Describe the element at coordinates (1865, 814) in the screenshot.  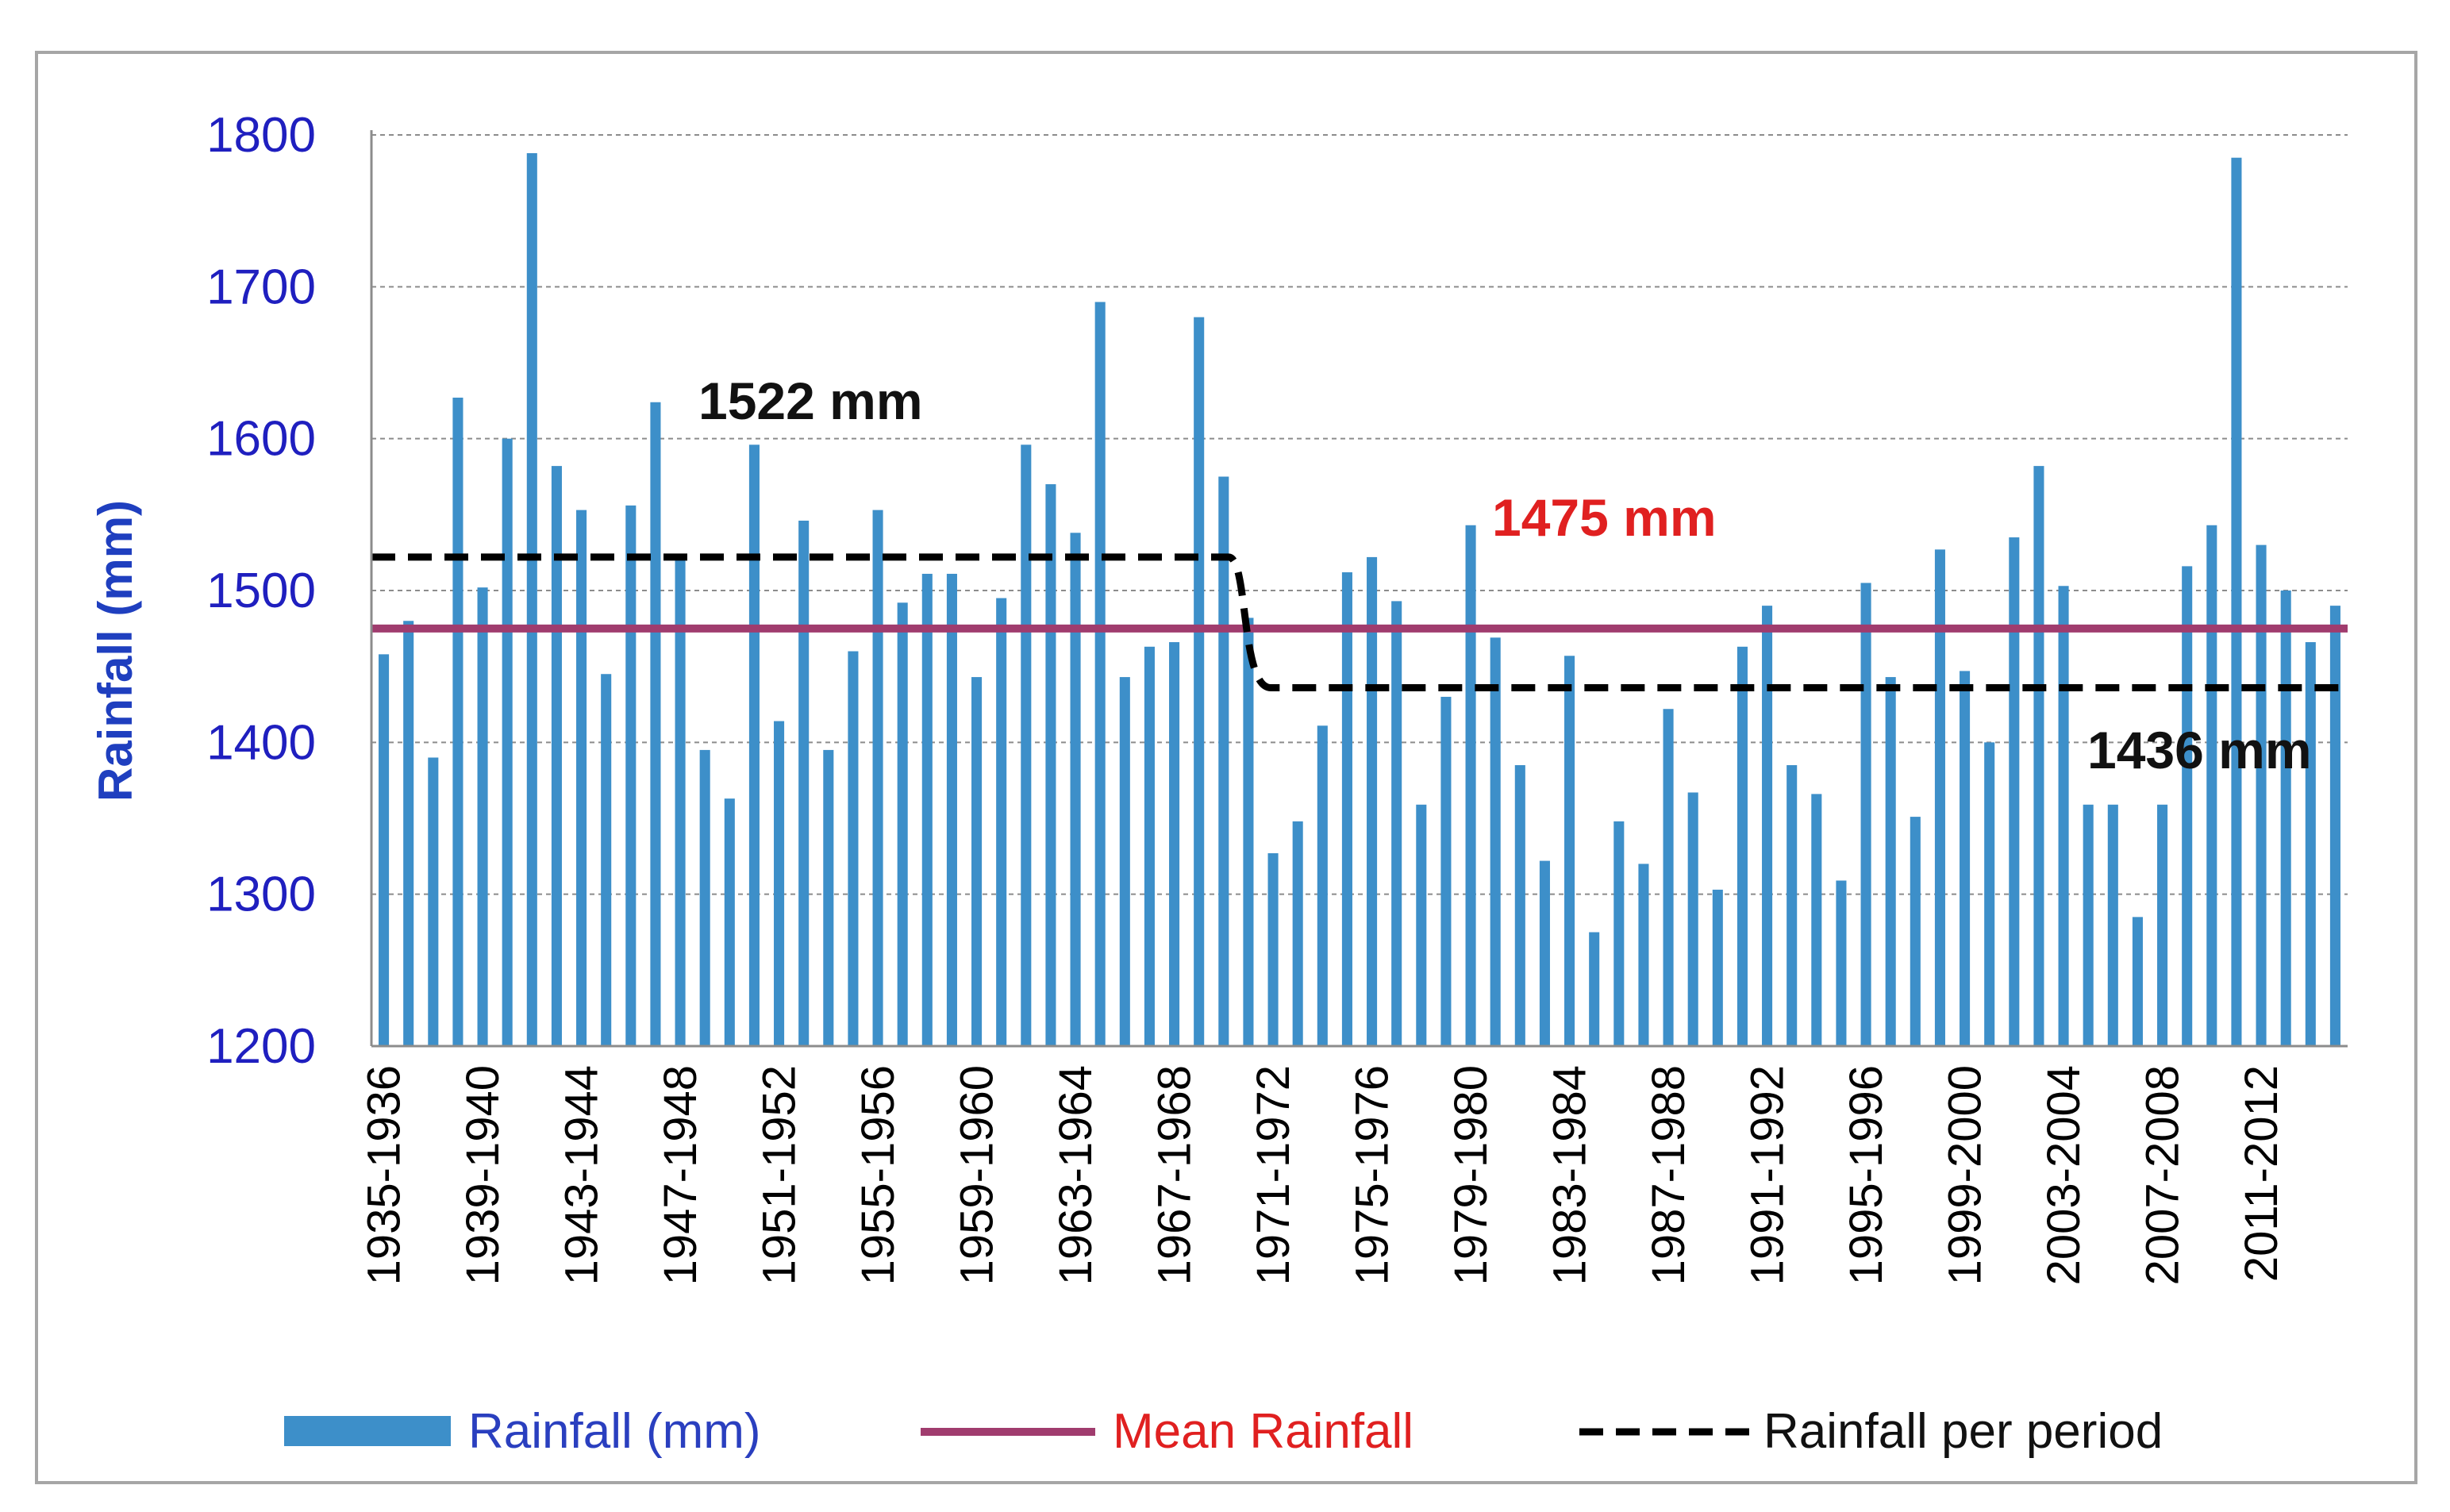
I see `bar-1995-1996` at that location.